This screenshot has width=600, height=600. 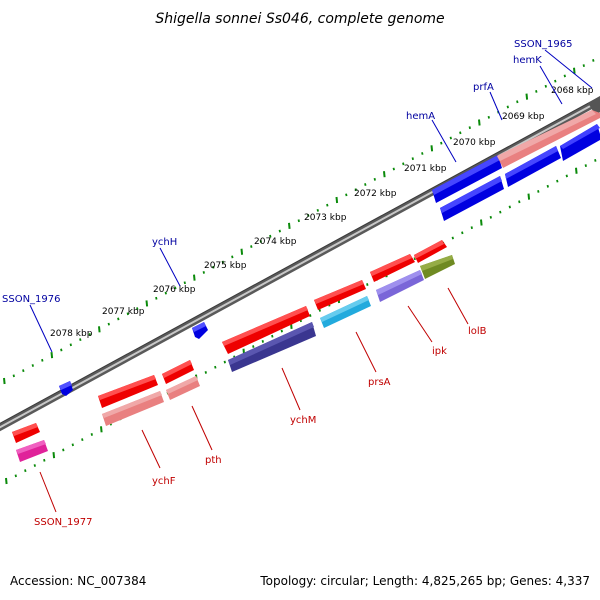 What do you see at coordinates (594, 106) in the screenshot?
I see `gene-ssonl1965` at bounding box center [594, 106].